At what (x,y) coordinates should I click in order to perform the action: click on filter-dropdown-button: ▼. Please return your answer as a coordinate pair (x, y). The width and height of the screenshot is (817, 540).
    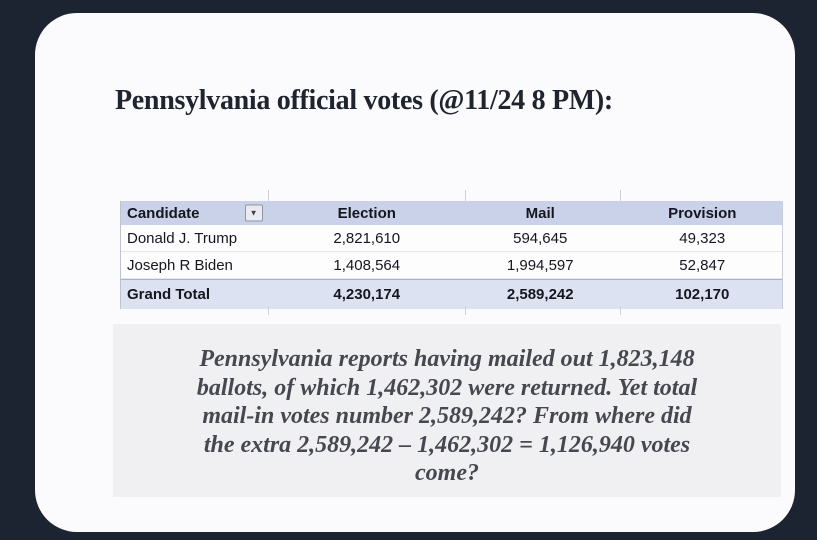
    Looking at the image, I should click on (253, 213).